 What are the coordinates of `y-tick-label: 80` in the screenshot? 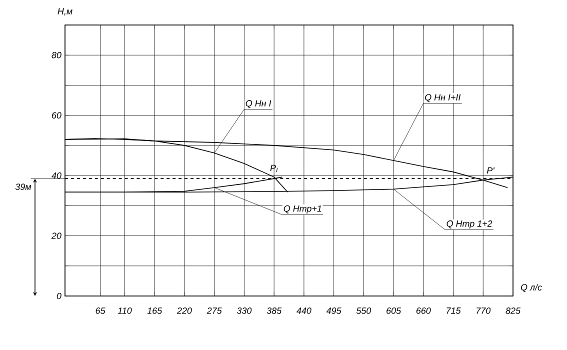 It's located at (57, 55).